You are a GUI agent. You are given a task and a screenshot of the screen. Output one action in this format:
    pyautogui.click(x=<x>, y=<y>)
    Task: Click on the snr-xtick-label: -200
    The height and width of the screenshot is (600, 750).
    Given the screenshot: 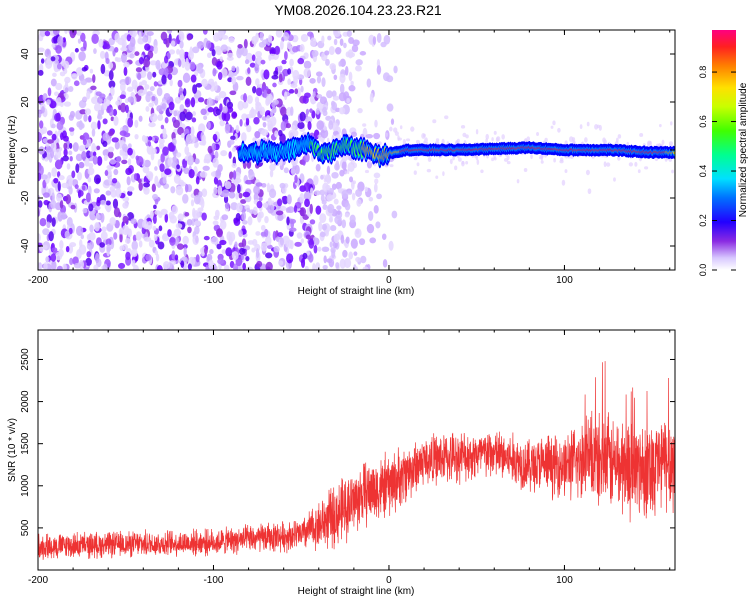 What is the action you would take?
    pyautogui.click(x=38, y=580)
    